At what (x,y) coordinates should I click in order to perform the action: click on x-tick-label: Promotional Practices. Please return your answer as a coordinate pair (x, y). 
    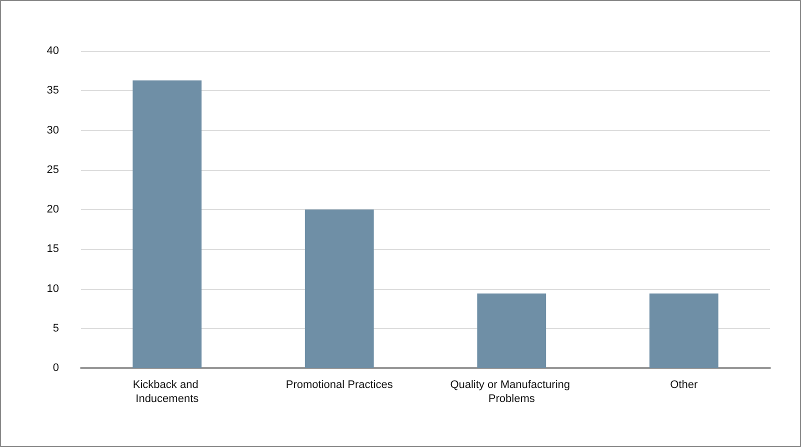
    Looking at the image, I should click on (340, 385).